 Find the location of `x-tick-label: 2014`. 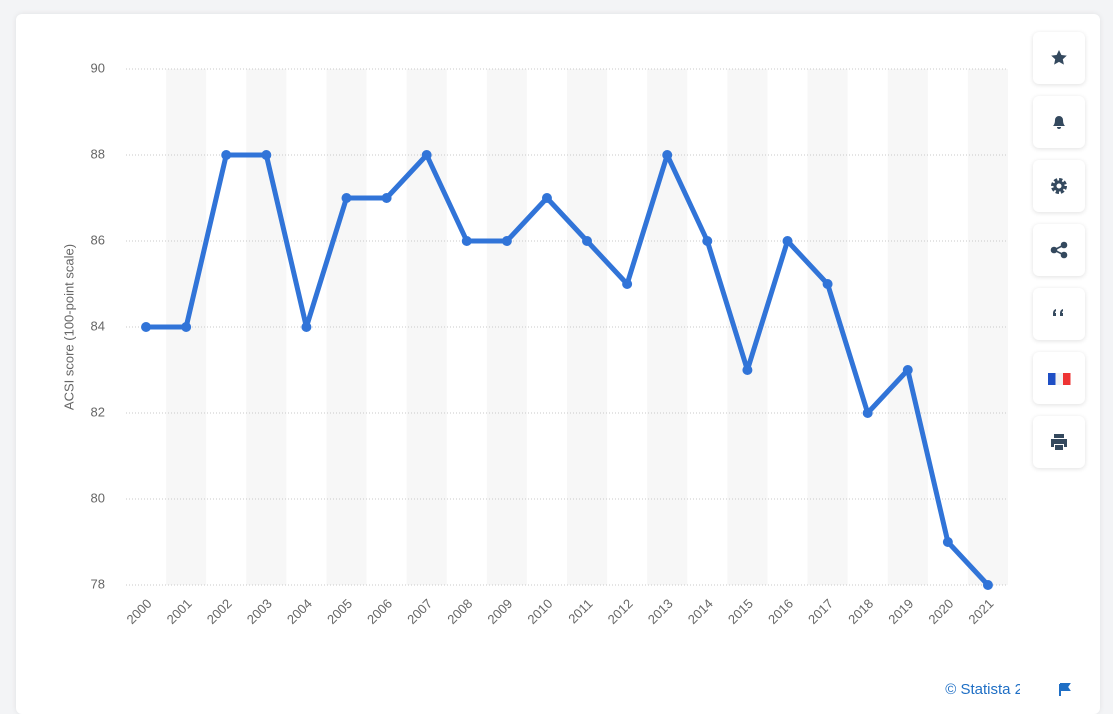

x-tick-label: 2014 is located at coordinates (700, 611).